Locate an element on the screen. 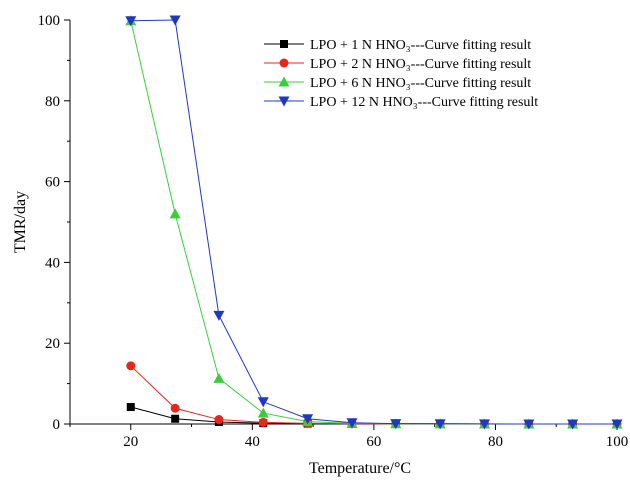 The image size is (630, 485). x-tick-label: 40 is located at coordinates (252, 442).